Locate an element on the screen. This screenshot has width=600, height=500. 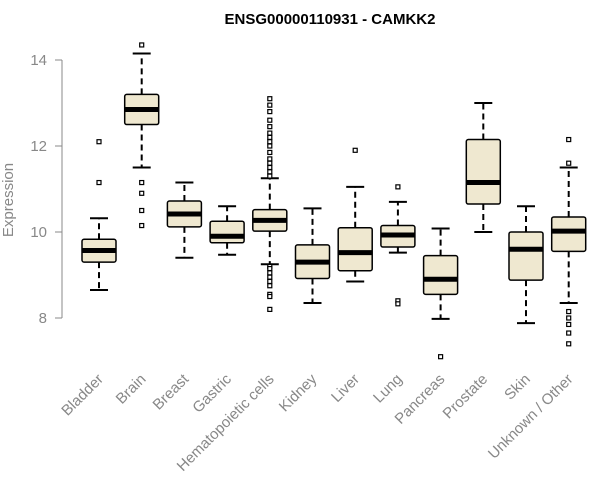
y-tick-label: 12 is located at coordinates (38, 146).